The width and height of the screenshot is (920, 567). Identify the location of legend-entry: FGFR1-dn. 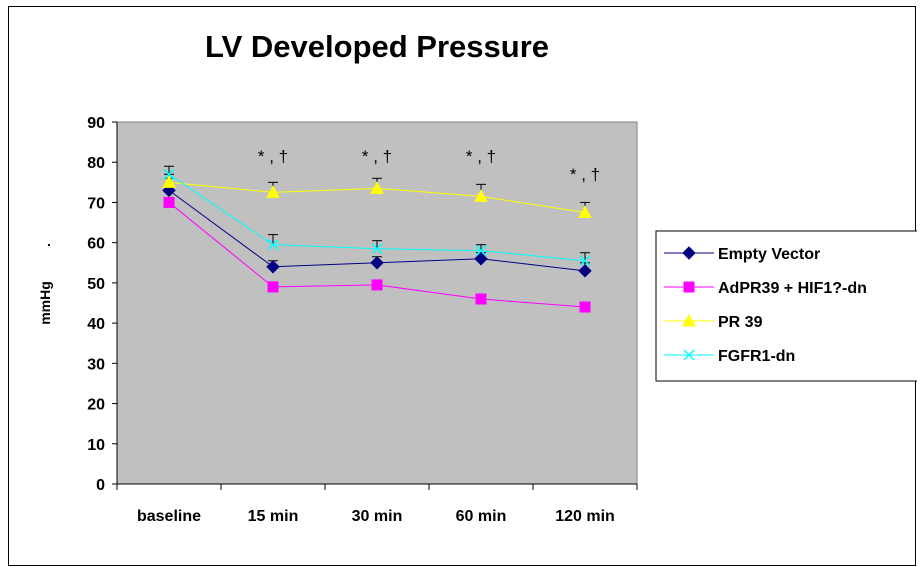
(729, 356).